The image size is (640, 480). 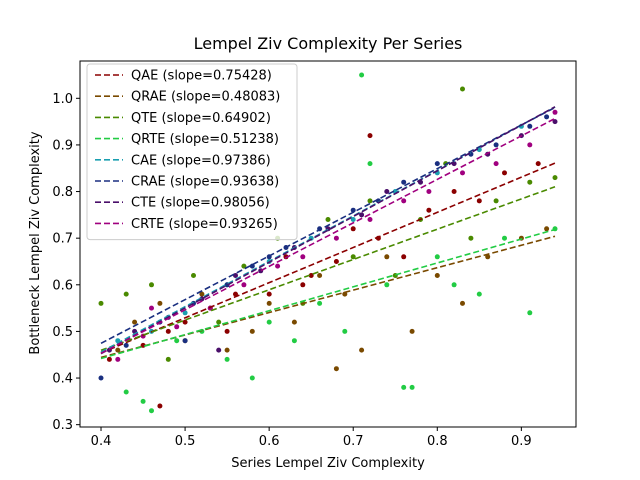 I want to click on y-tick-label: 1.0, so click(x=62, y=99).